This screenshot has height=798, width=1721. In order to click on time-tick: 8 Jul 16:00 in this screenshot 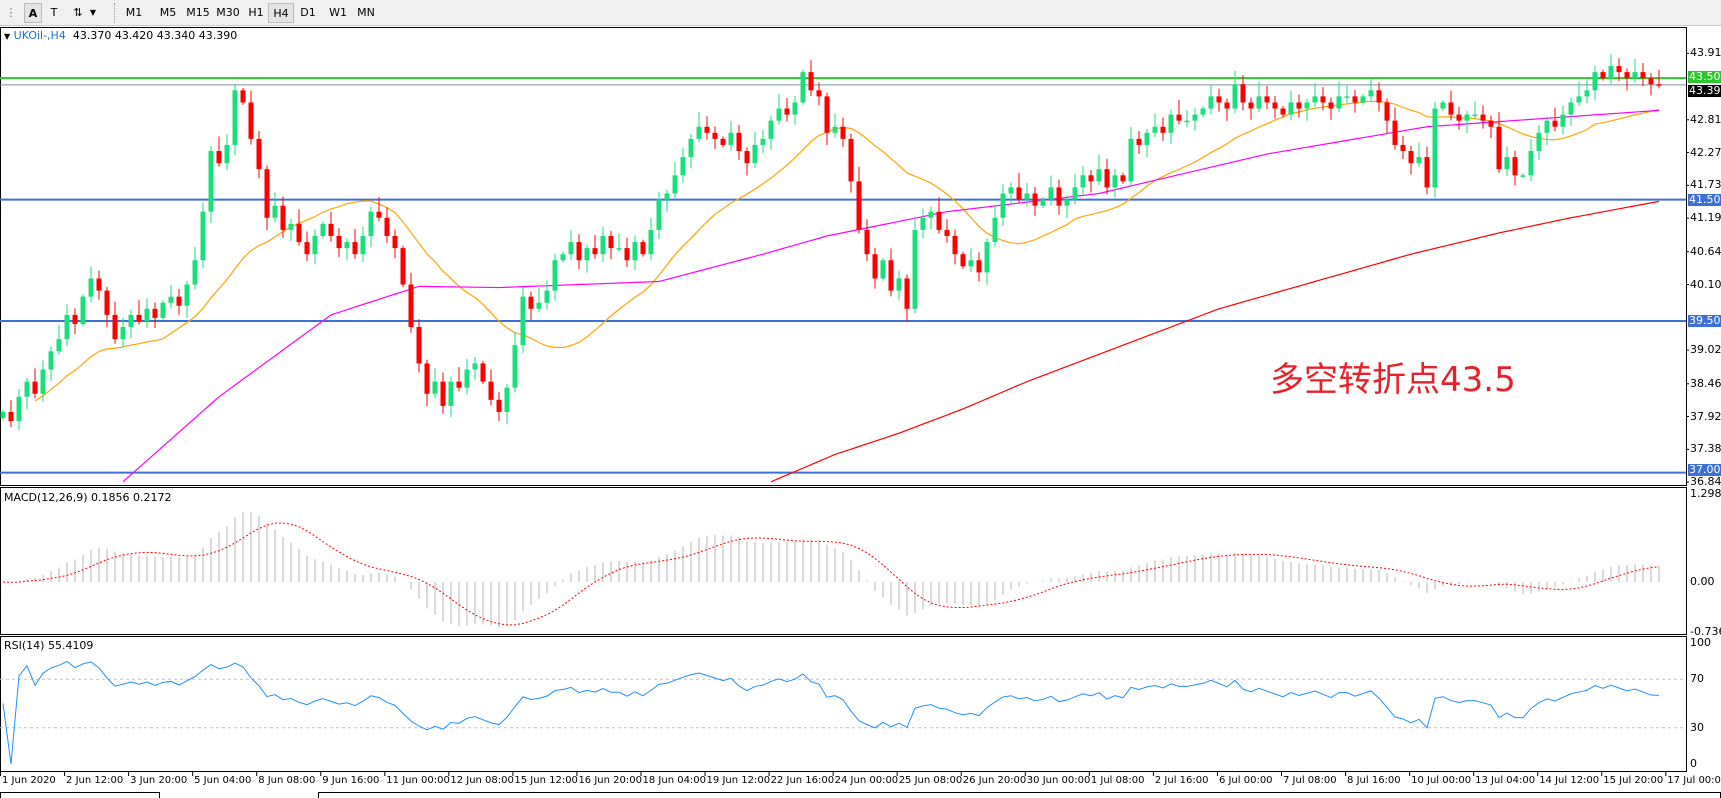, I will do `click(1374, 780)`.